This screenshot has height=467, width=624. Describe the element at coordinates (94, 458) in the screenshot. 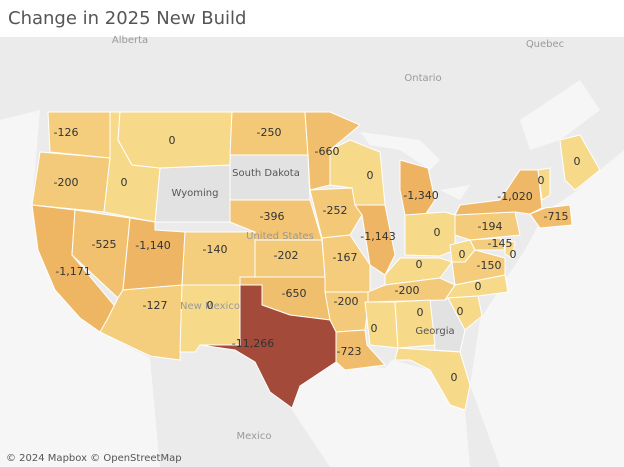

I see `attribution: © 2024 Mapbox © OpenStreetMap` at that location.